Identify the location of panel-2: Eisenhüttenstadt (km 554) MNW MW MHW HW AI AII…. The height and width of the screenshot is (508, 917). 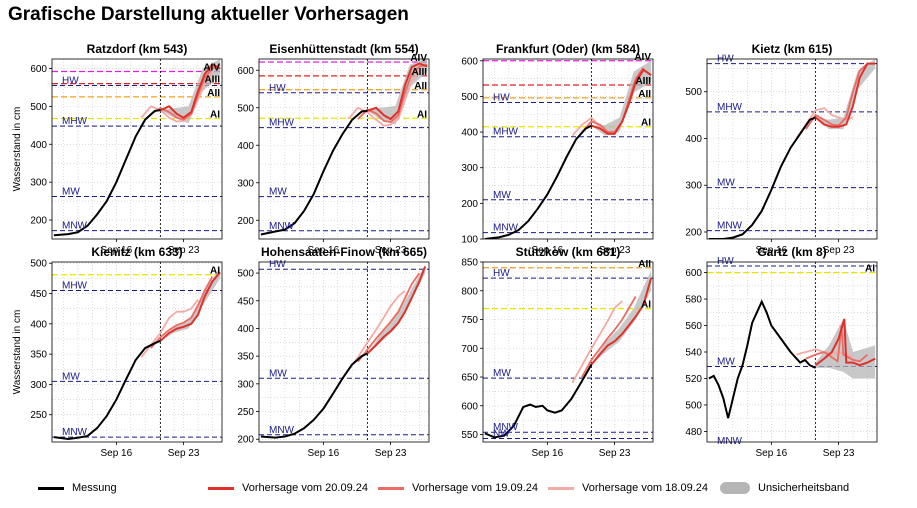
(333, 149).